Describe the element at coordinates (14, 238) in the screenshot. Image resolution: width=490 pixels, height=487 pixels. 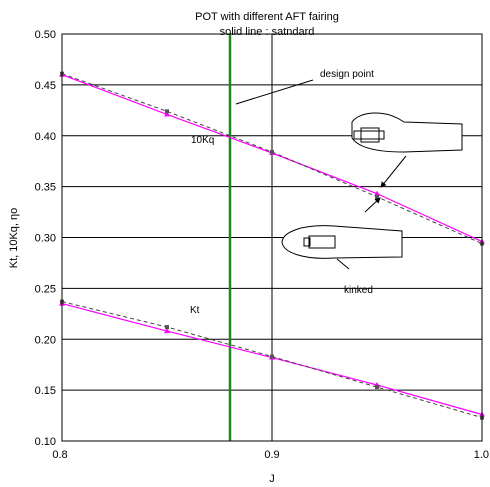
I see `y-axis-label: Kt, 10Kq, ηo` at that location.